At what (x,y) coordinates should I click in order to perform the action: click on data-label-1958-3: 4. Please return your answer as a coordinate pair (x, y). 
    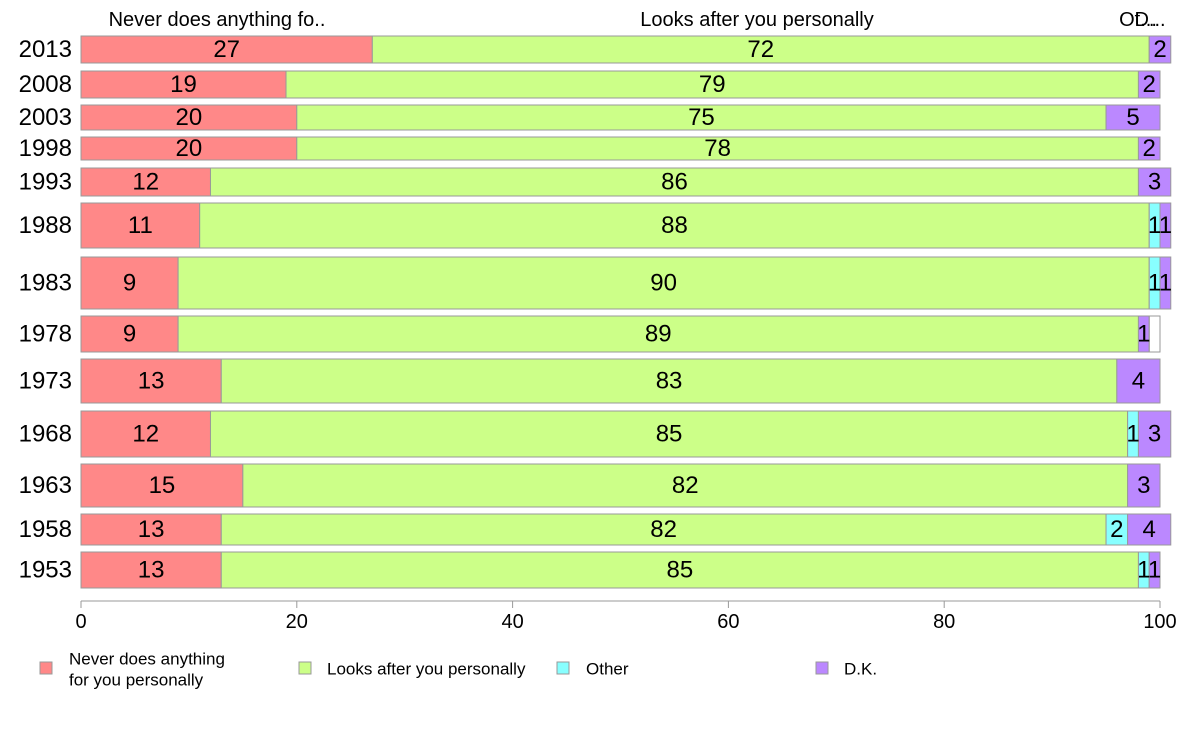
    Looking at the image, I should click on (1149, 529).